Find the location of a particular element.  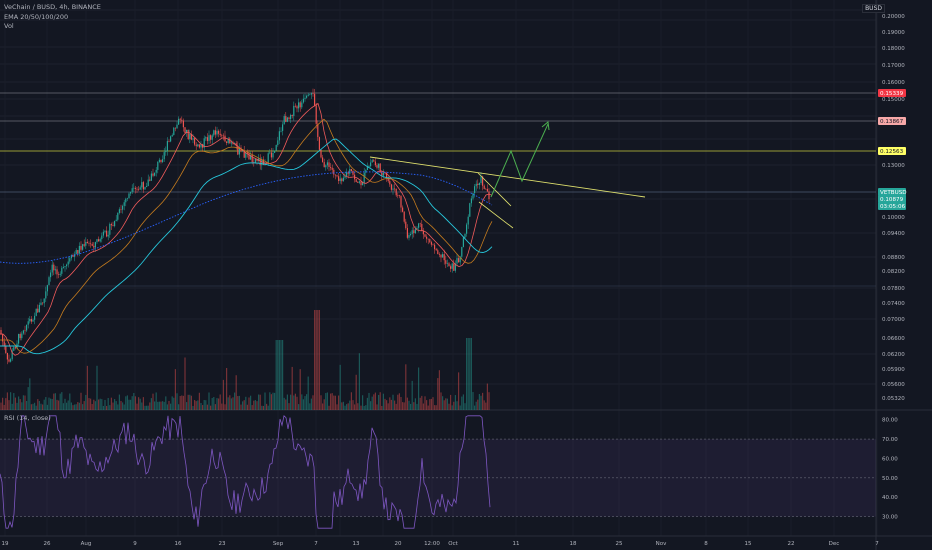

volume-indicator-legend: Vol is located at coordinates (9, 26).